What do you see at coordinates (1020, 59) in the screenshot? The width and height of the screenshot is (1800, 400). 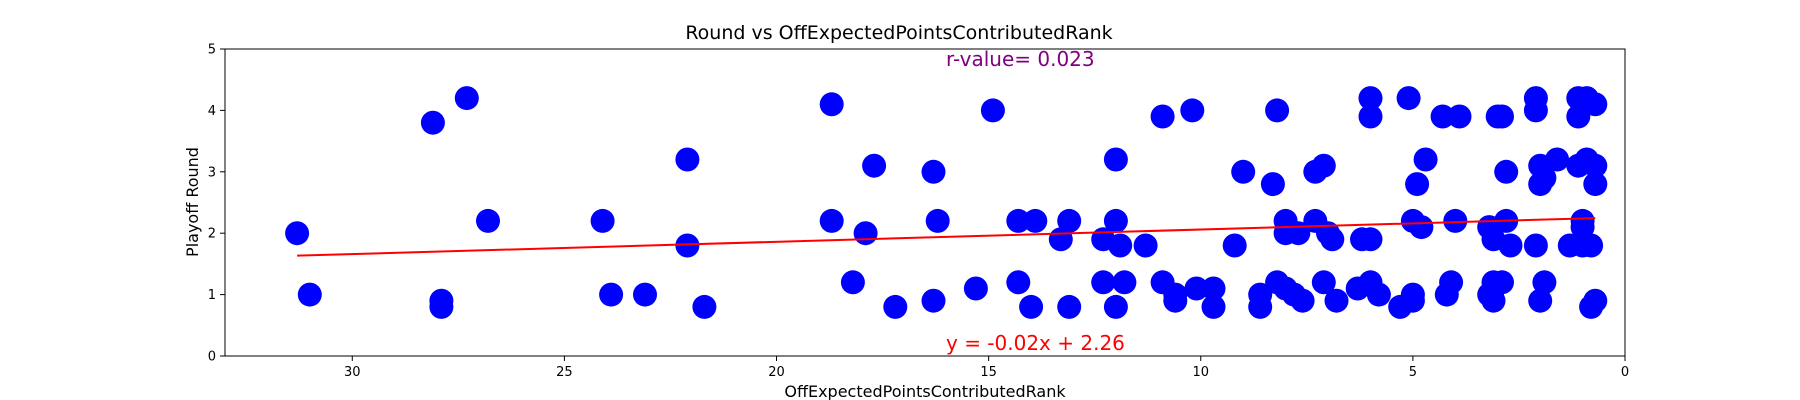 I see `r-value-annotation: r-value= 0.023` at bounding box center [1020, 59].